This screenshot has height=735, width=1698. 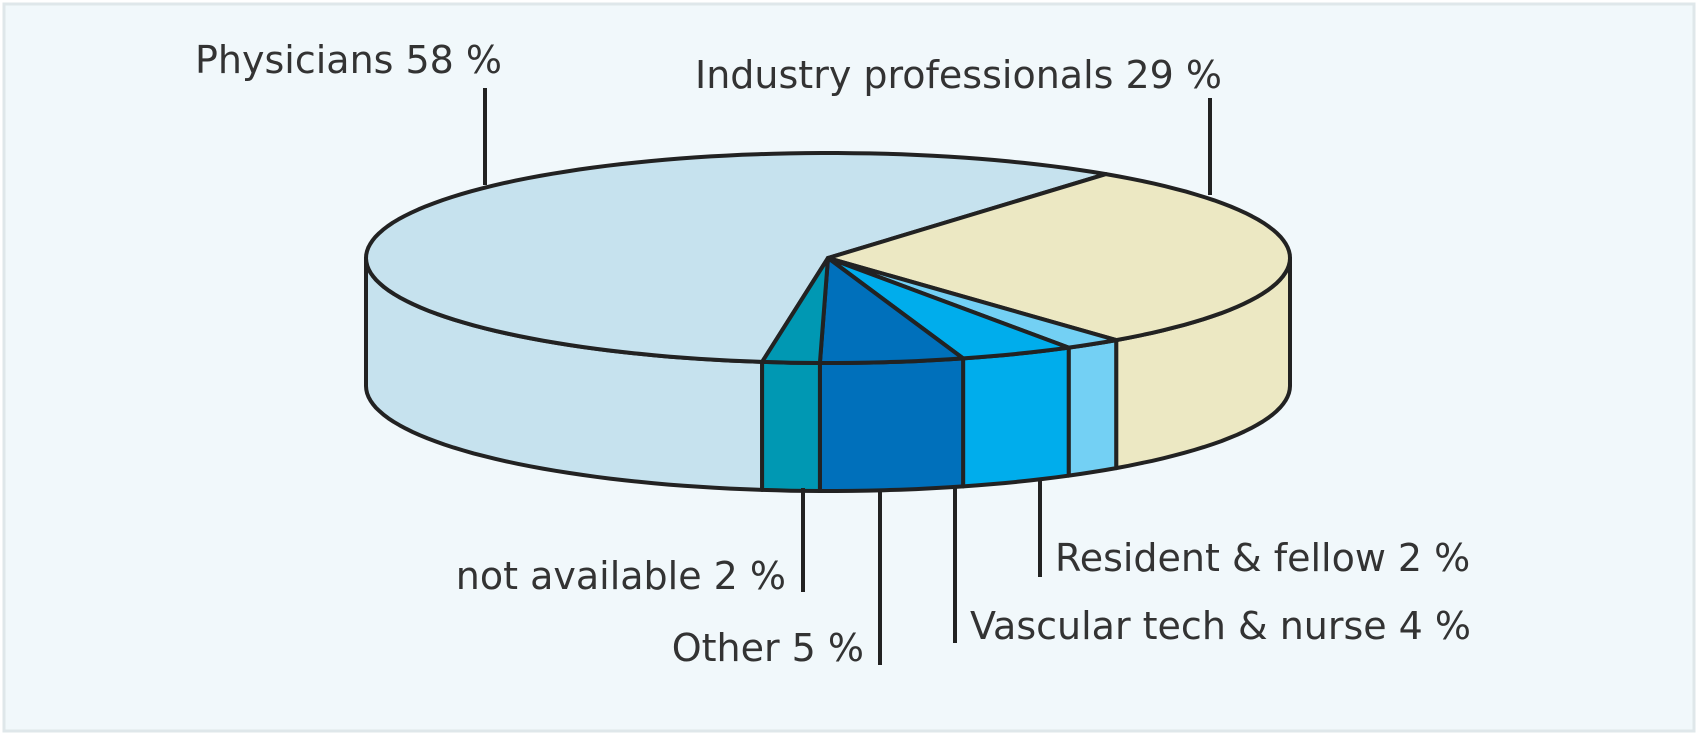 I want to click on slice-label: Vascular tech & nurse 4 %, so click(x=1220, y=626).